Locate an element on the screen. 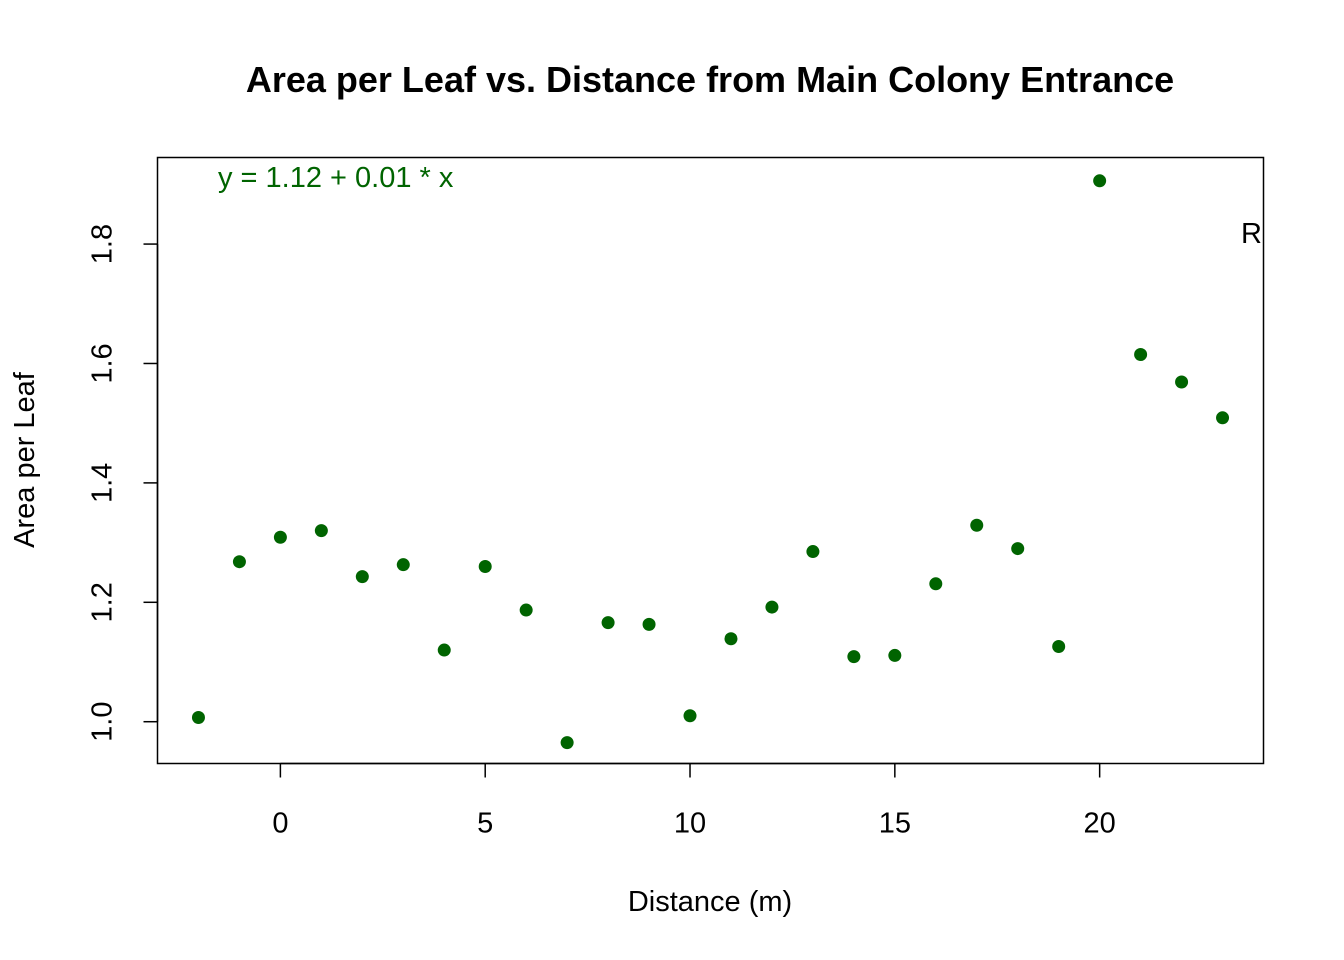 The height and width of the screenshot is (960, 1344). x-tick-label: 15 is located at coordinates (895, 824).